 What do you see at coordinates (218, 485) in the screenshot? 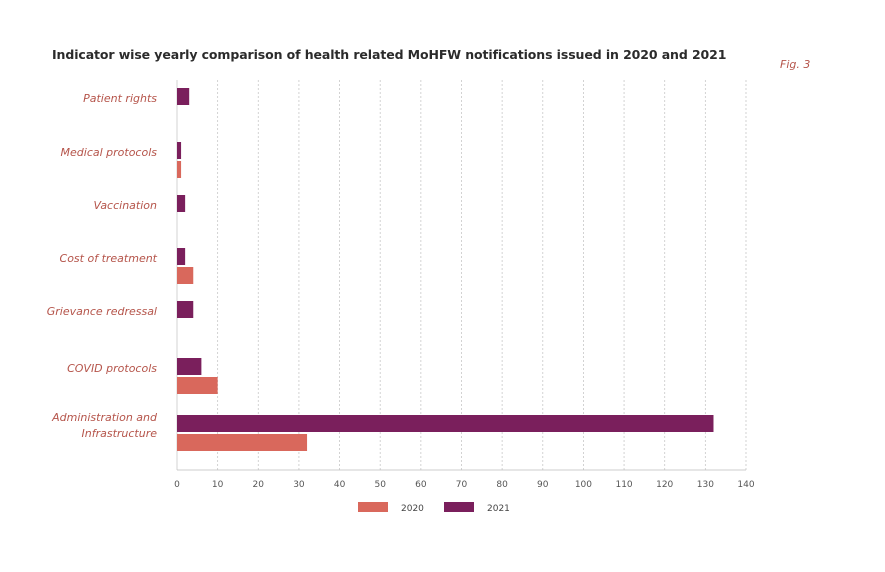
I see `x-tick-label: 10` at bounding box center [218, 485].